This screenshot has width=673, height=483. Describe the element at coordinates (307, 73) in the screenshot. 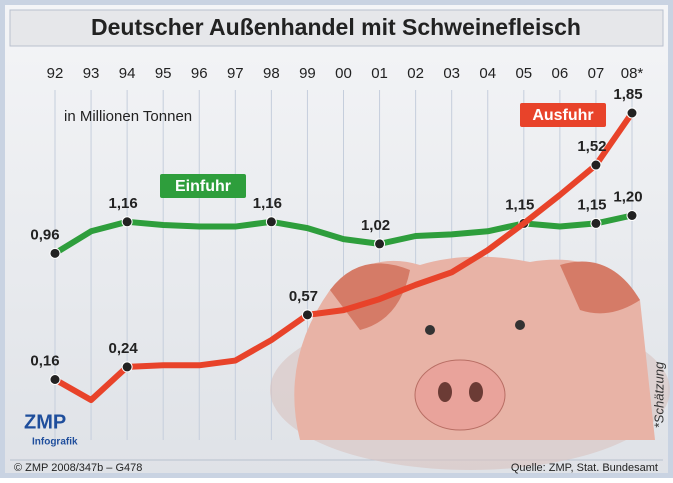

I see `x-tick-label: 99` at that location.